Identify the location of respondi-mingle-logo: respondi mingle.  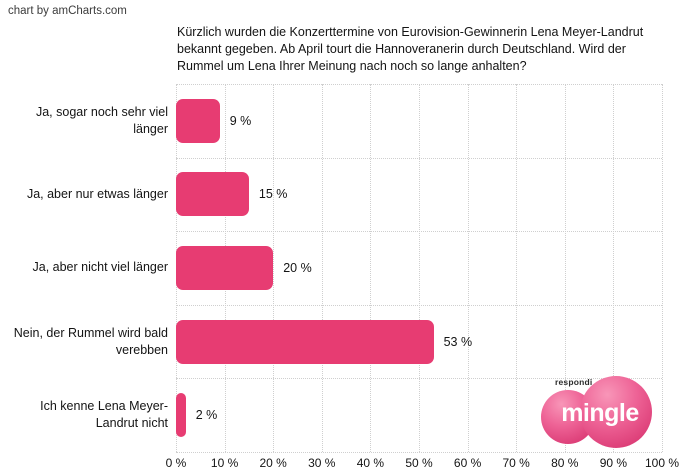
(603, 413).